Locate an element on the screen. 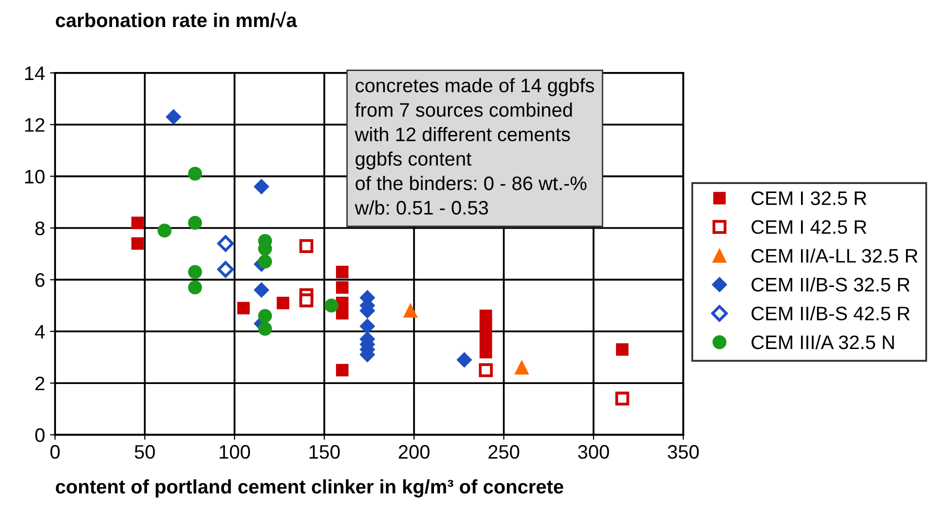  legend-label: CEM I 42.5 R is located at coordinates (809, 227).